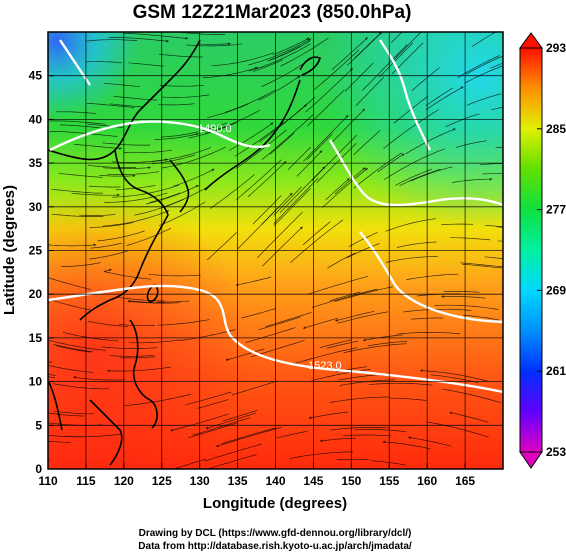  Describe the element at coordinates (200, 481) in the screenshot. I see `x-tick-label: 130` at that location.